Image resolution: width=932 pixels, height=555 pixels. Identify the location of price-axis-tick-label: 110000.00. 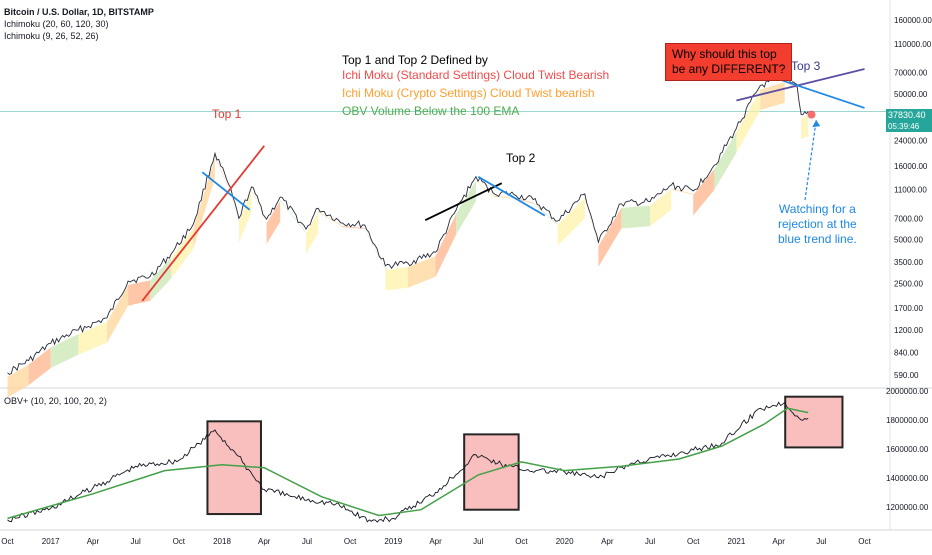
(913, 44).